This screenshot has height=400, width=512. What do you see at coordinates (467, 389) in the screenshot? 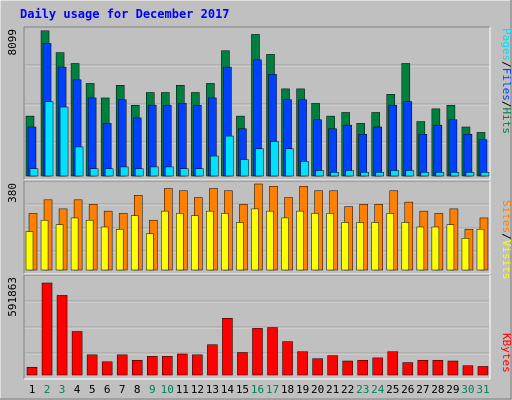
I see `day-label: 30` at bounding box center [467, 389].